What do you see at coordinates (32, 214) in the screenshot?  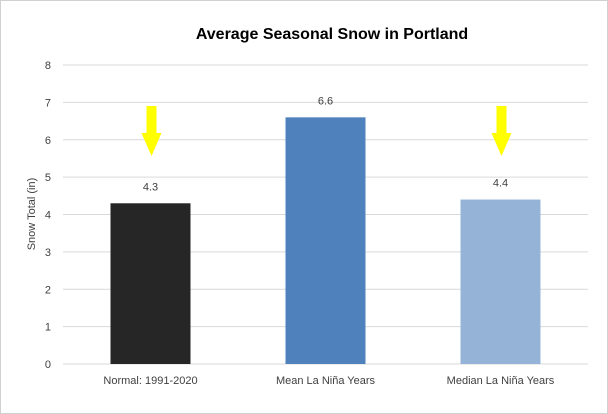 I see `y-axis-label: Snow Total (in)` at bounding box center [32, 214].